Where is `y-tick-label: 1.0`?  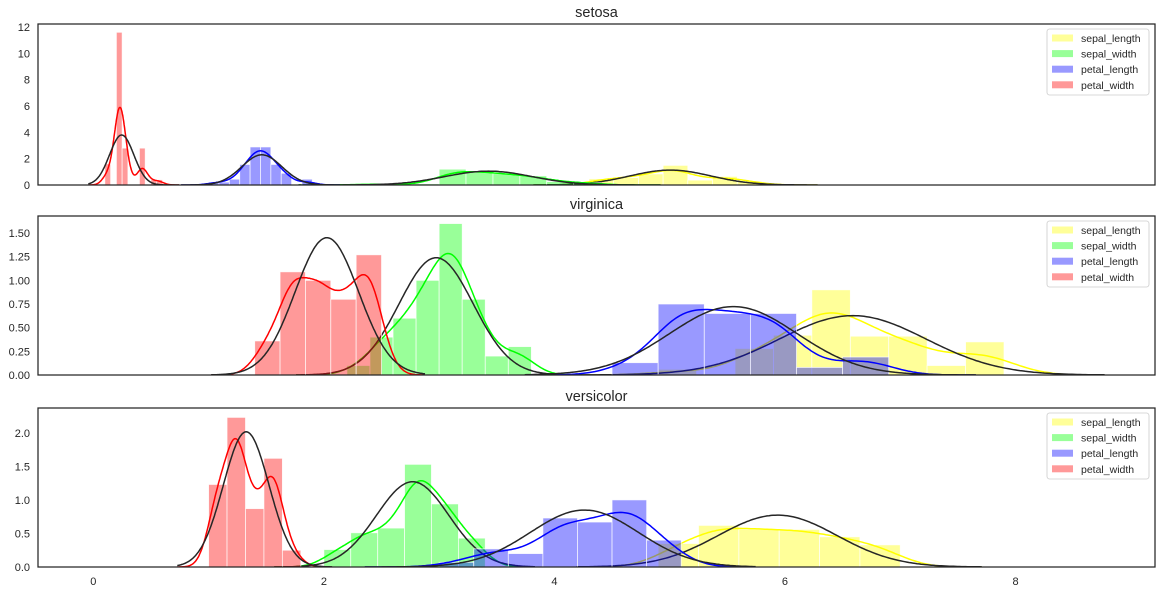 y-tick-label: 1.0 is located at coordinates (22, 501).